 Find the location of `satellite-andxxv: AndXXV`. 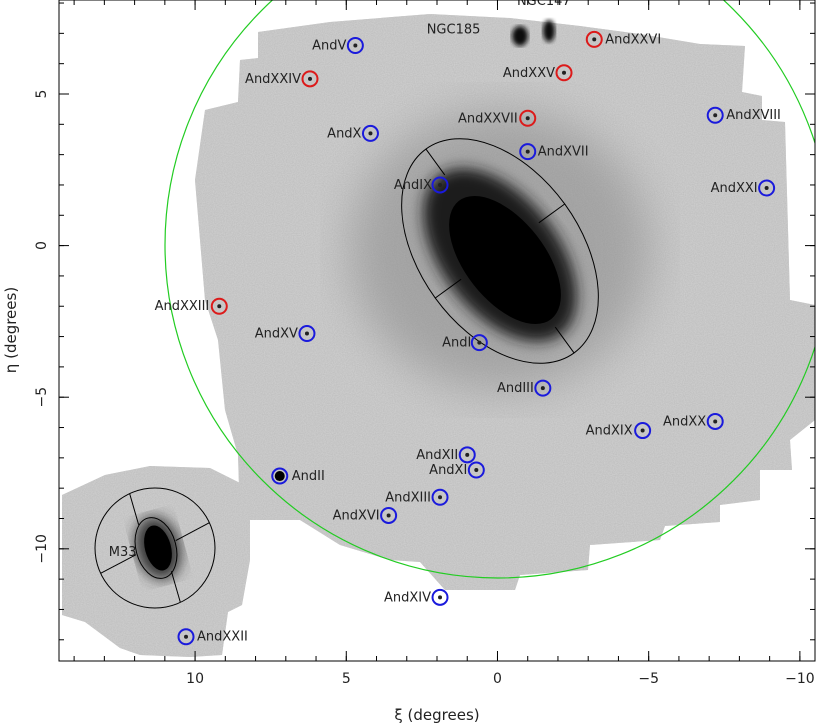

satellite-andxxv: AndXXV is located at coordinates (538, 73).